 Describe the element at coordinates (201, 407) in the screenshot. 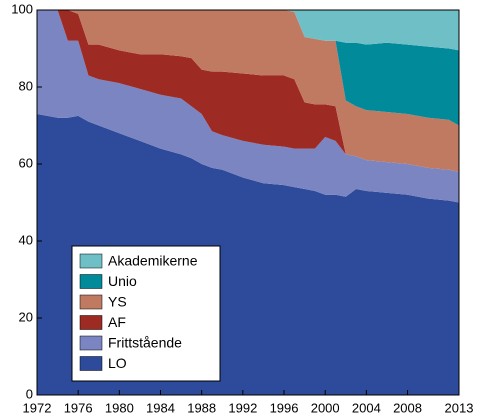

I see `x-tick-label: 1988` at that location.